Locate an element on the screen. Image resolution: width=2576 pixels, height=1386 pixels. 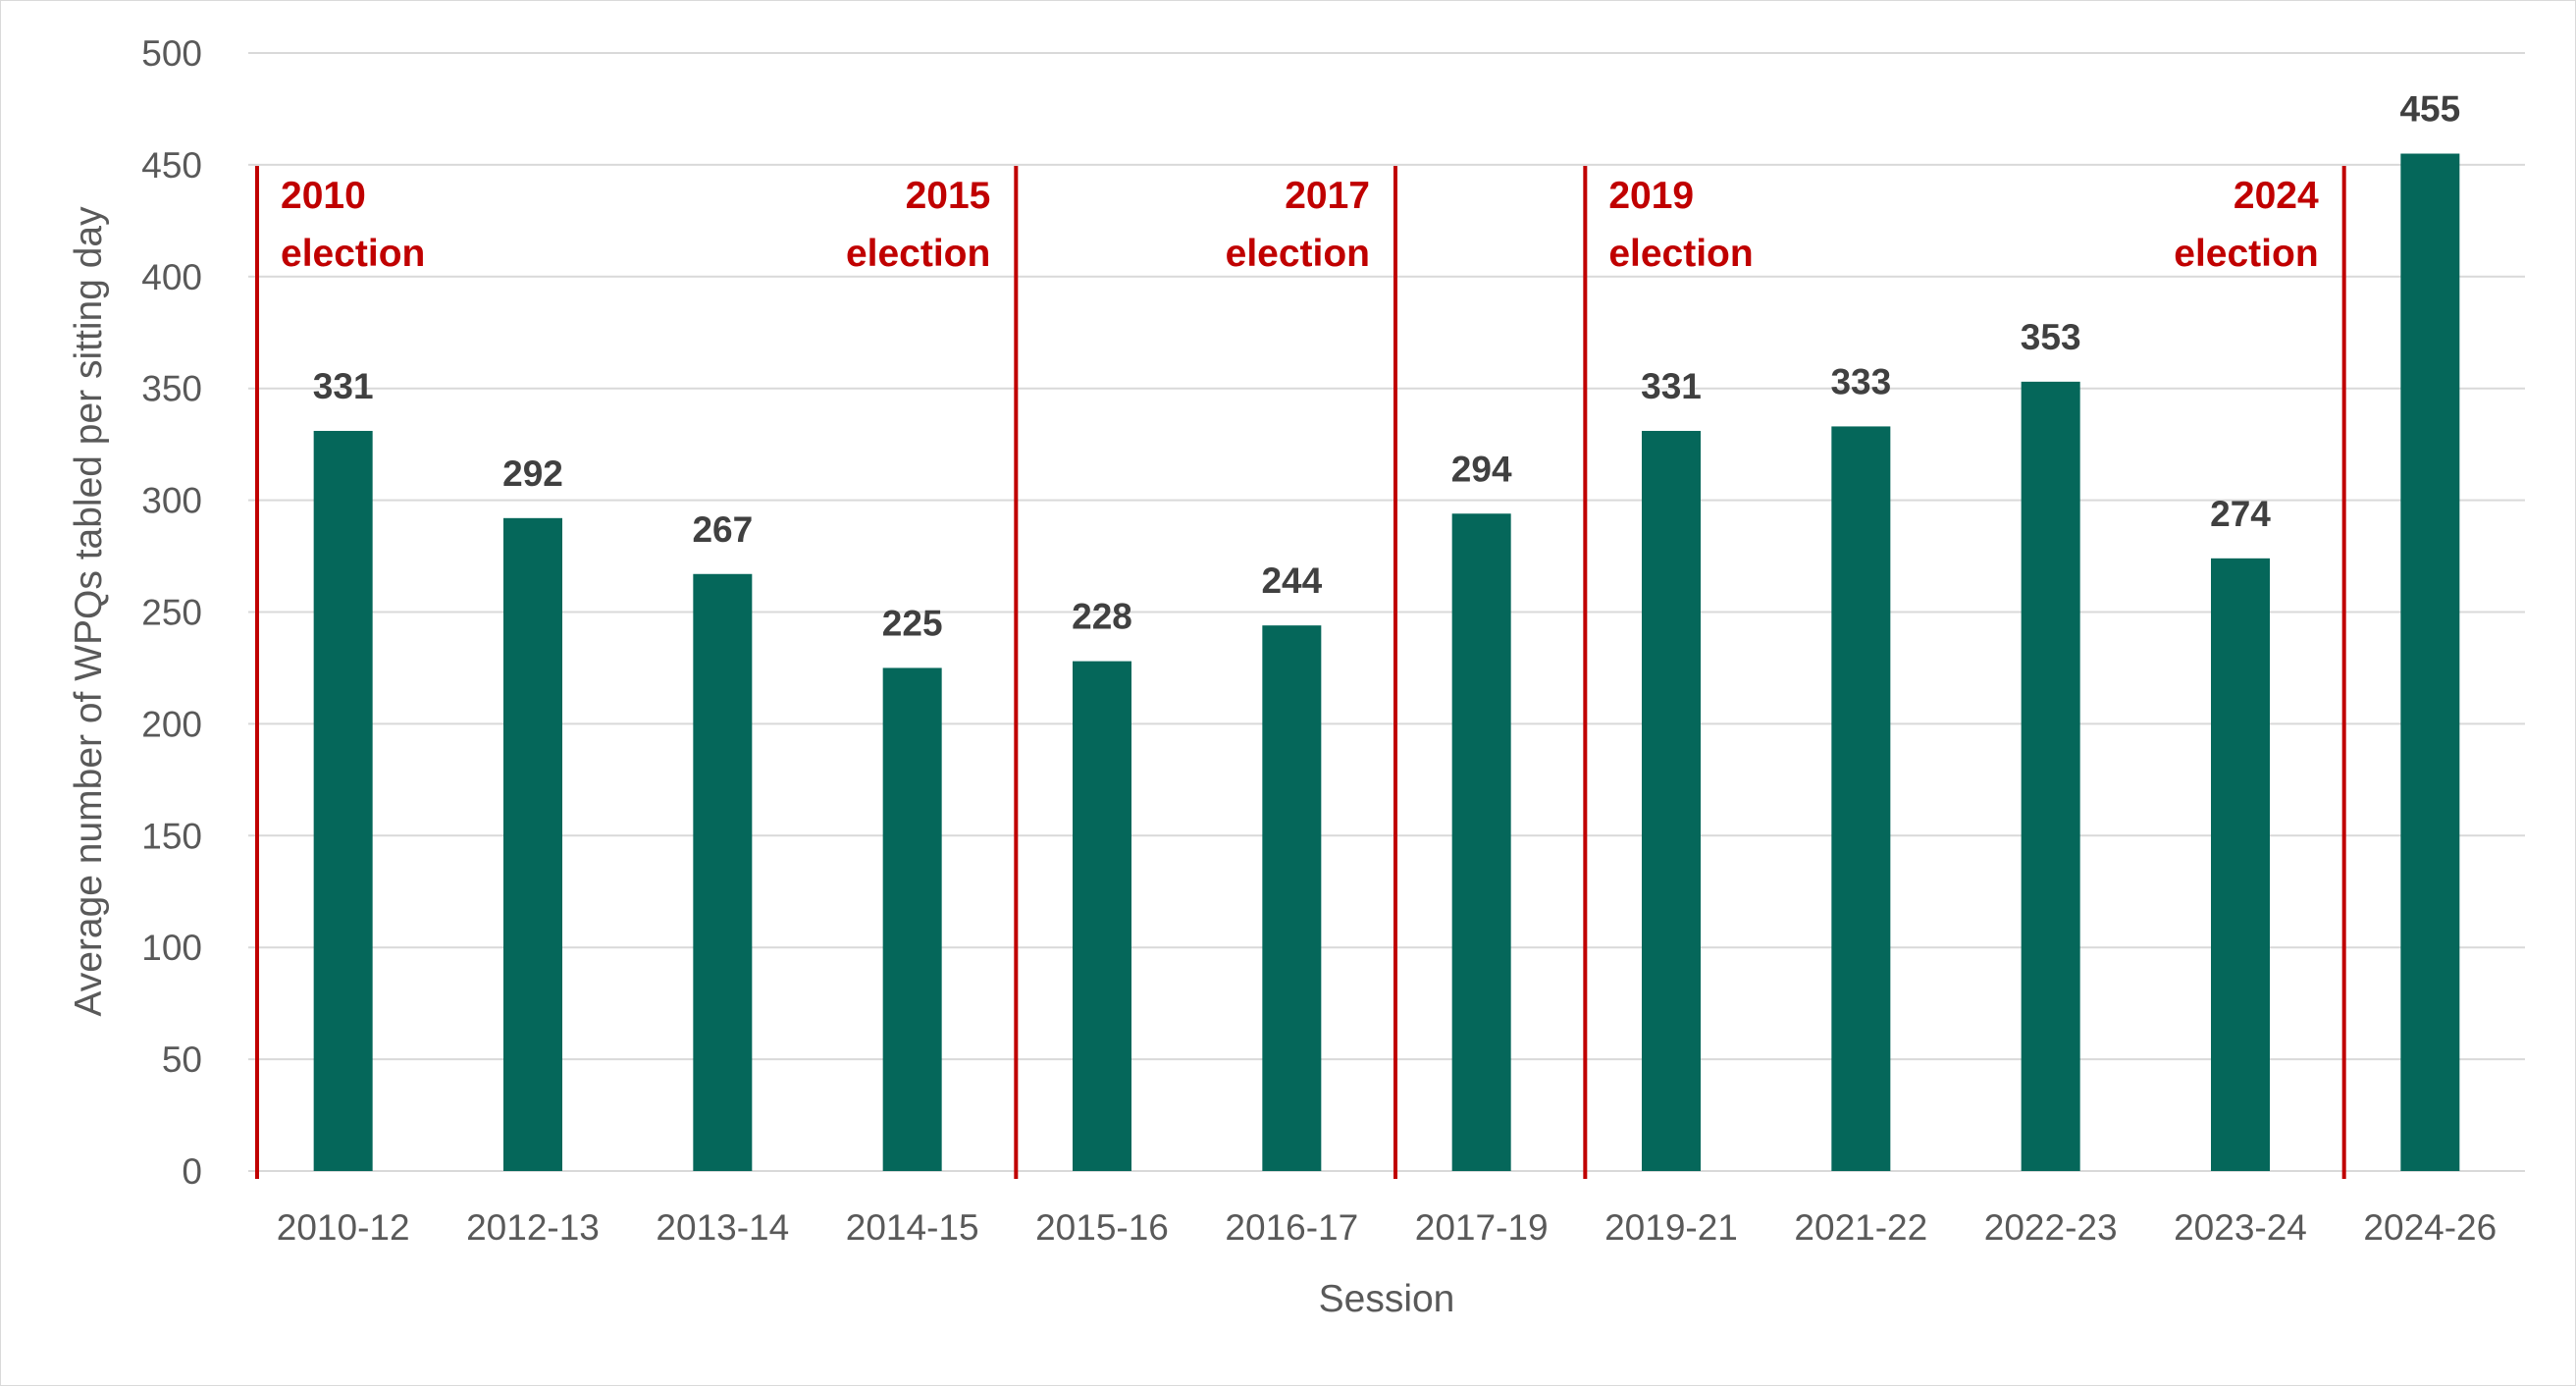
x-tick-label: 2015-16 is located at coordinates (1102, 1227).